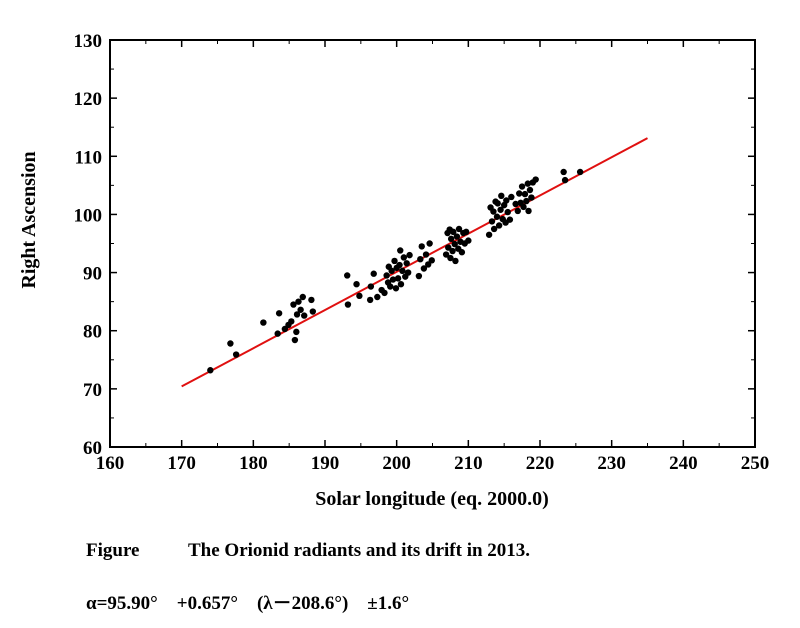  I want to click on x-tick-label: 170, so click(181, 463).